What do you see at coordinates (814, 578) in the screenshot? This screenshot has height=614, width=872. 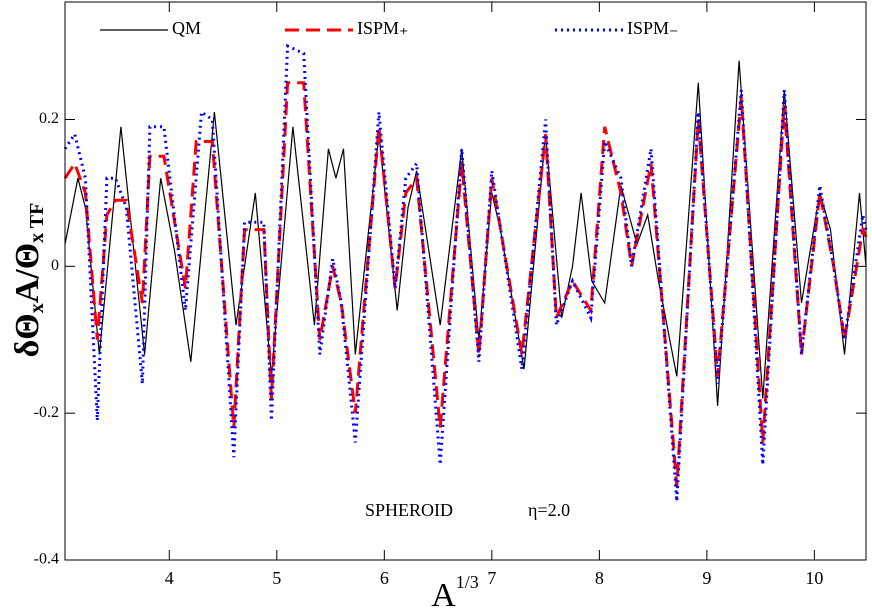 I see `x-tick-label: 10` at bounding box center [814, 578].